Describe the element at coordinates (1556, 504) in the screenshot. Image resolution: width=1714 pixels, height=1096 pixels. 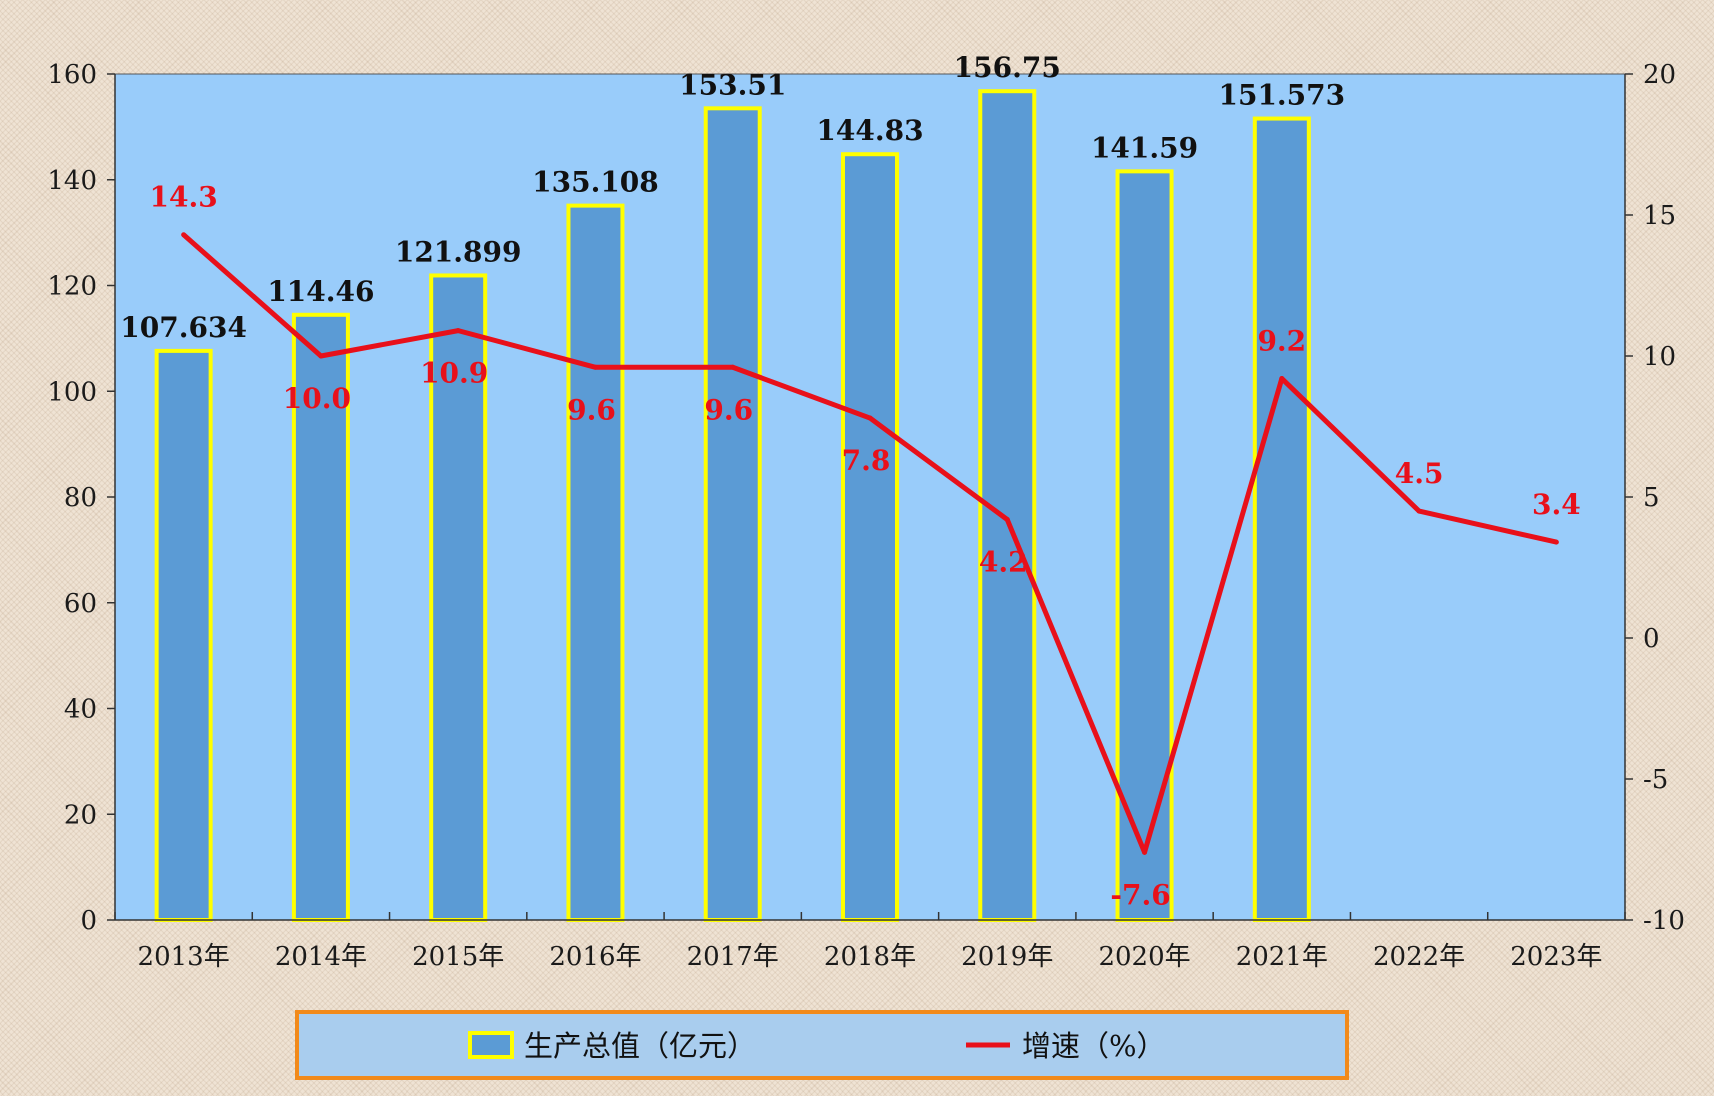
I see `line-data-label: 3.4` at that location.